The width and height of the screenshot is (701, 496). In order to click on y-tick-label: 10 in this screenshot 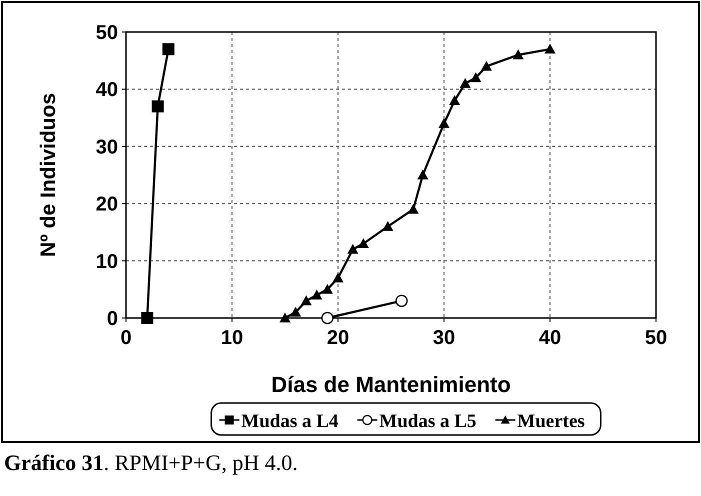, I will do `click(107, 261)`.